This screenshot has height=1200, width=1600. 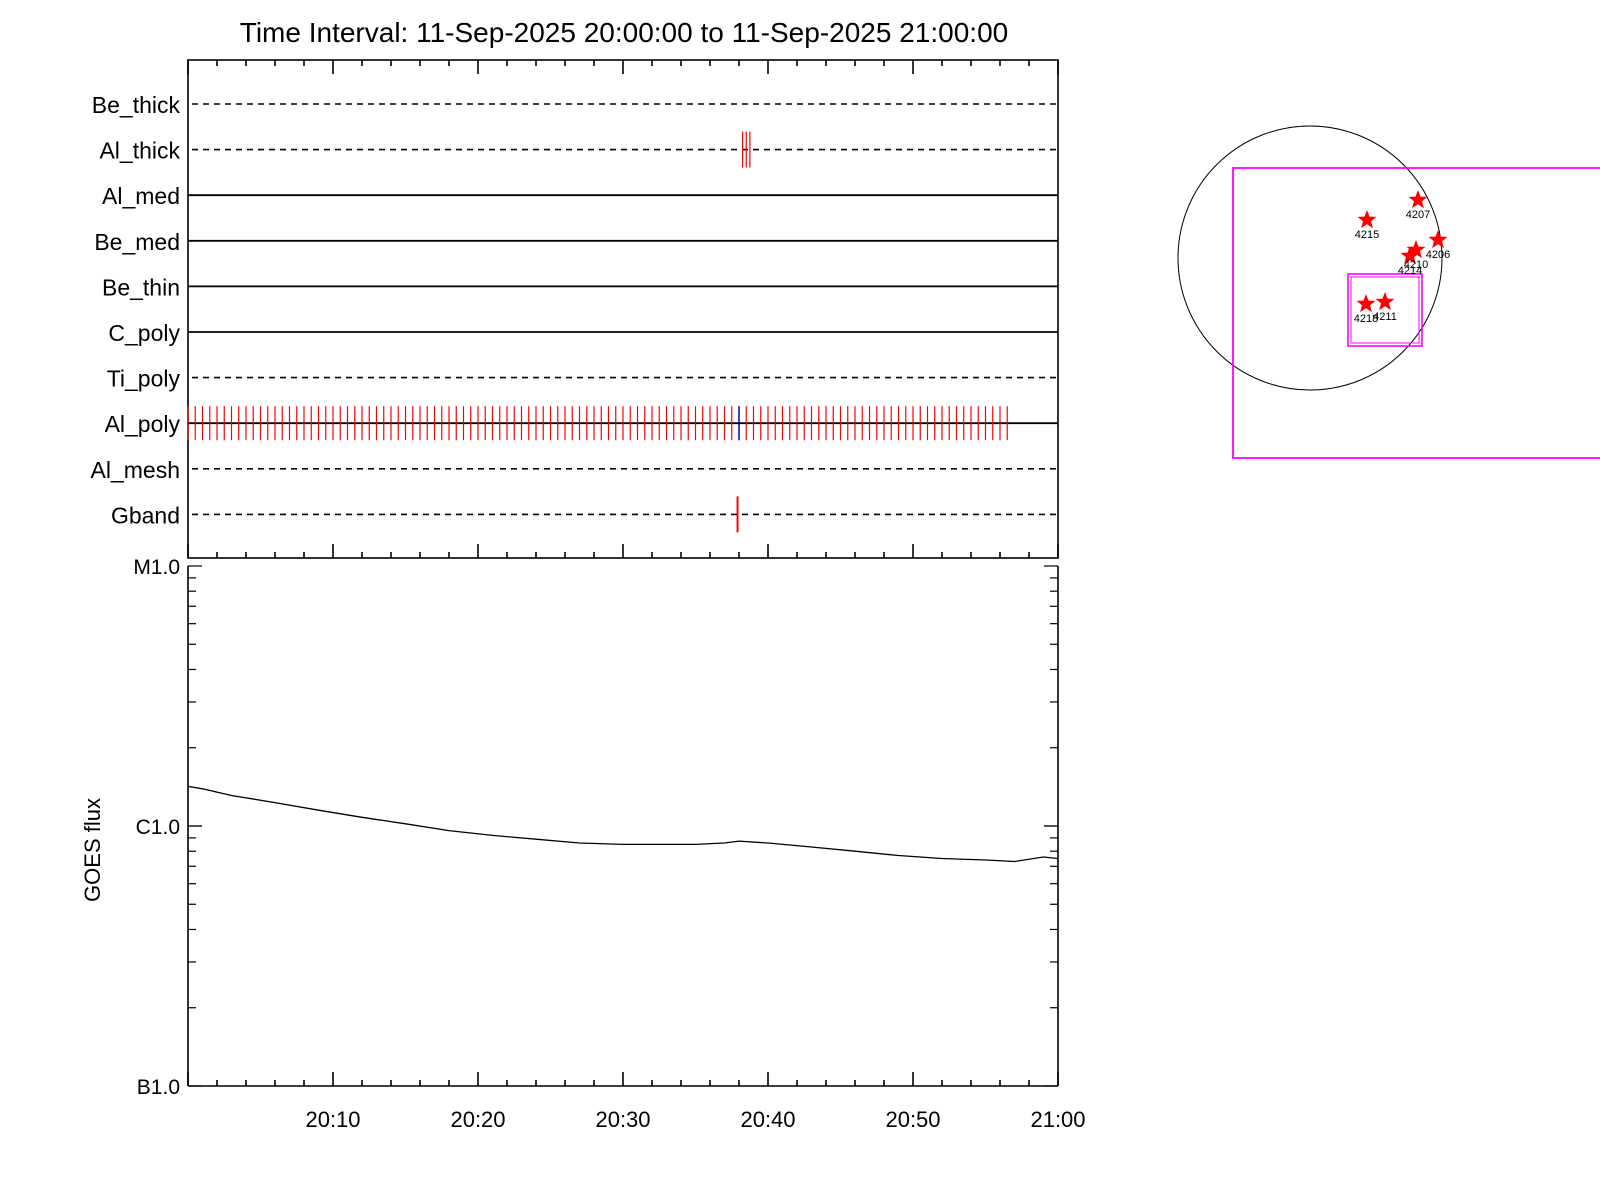 I want to click on goes-xtick-label: 20:10, so click(x=332, y=1119).